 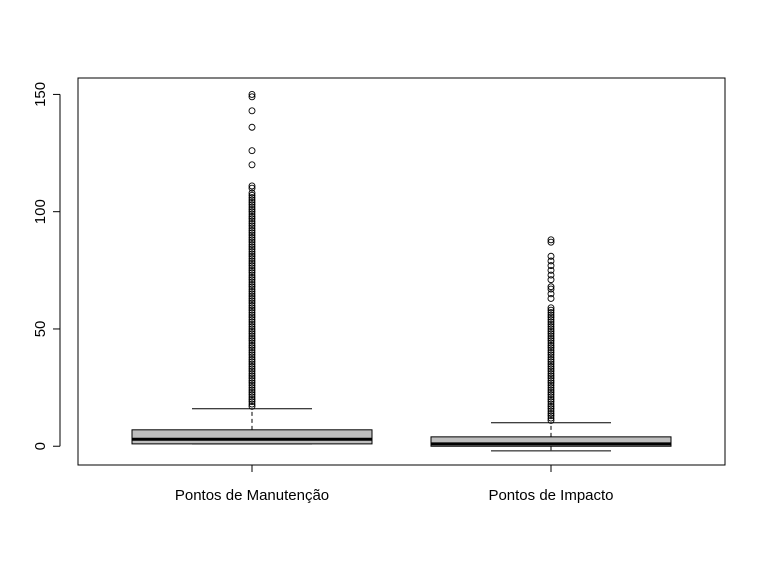 I want to click on y-tick-label: 150, so click(x=40, y=94).